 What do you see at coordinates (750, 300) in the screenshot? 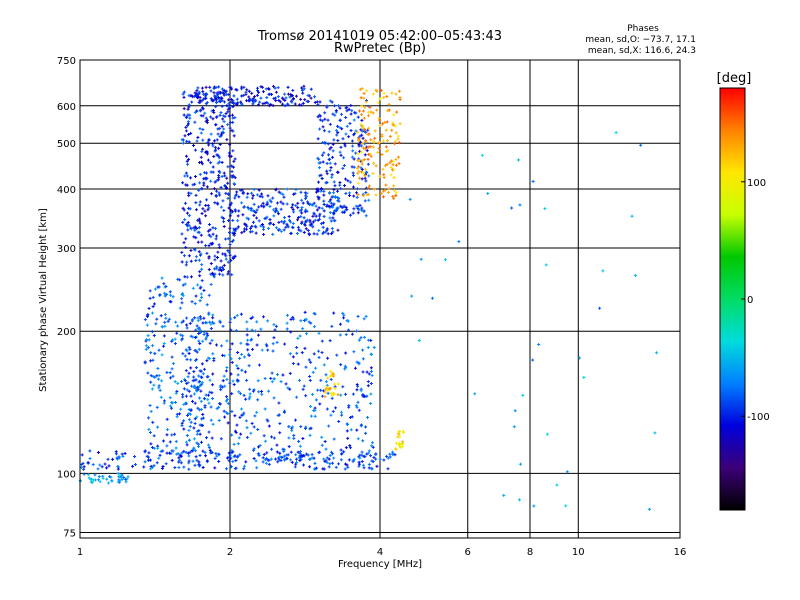
I see `colorbar-tick-label: 0` at bounding box center [750, 300].